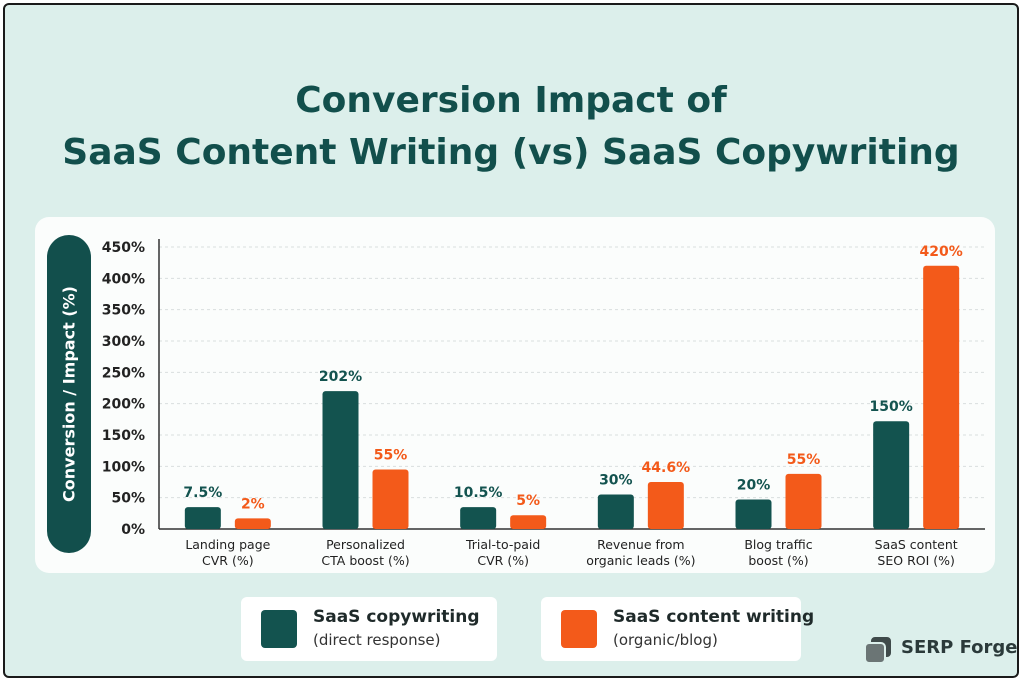  What do you see at coordinates (365, 560) in the screenshot?
I see `x-tick-label: CTA boost (%)` at bounding box center [365, 560].